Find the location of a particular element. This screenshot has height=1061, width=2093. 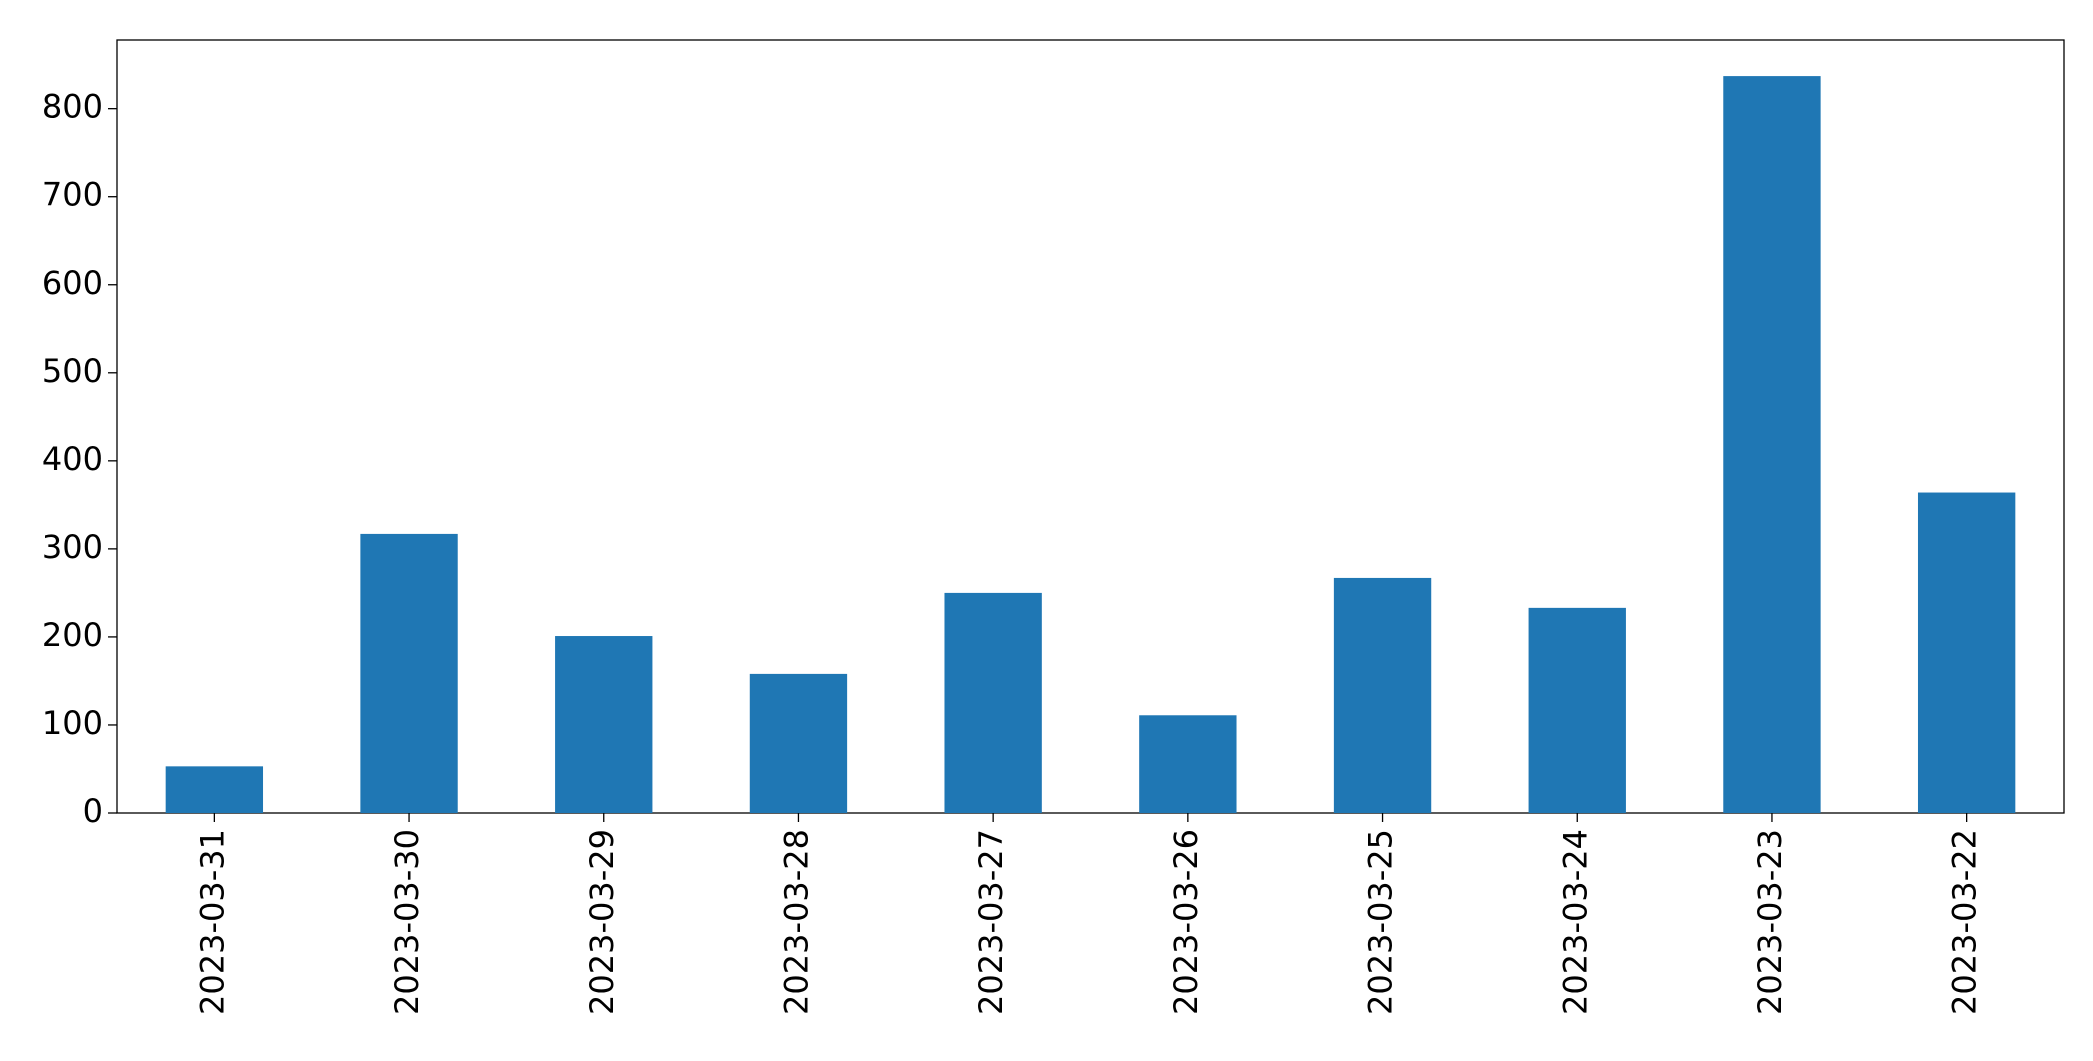

x-tick-label: 2023-03-31 is located at coordinates (212, 922).